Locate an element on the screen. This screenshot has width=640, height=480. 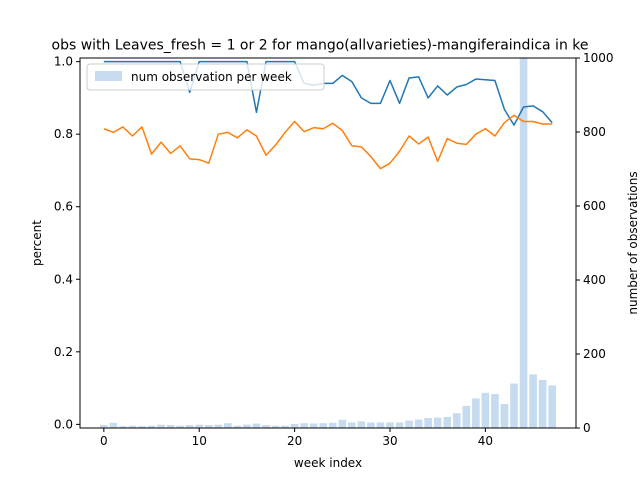
y-tick-label-left: 0.4 is located at coordinates (63, 279).